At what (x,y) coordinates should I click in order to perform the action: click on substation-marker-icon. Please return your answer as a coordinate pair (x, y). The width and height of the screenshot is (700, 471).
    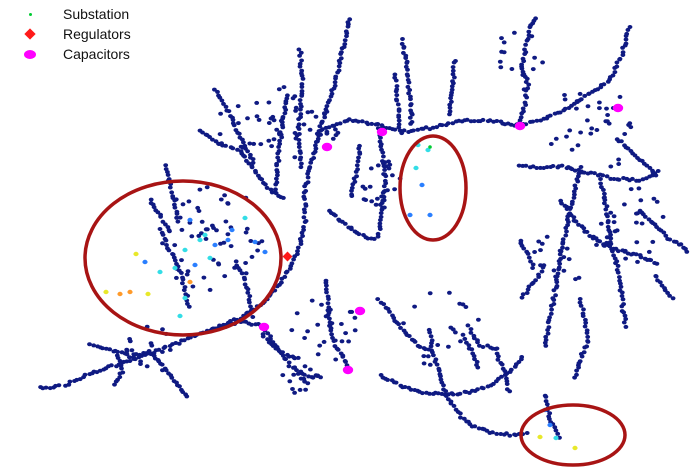
    Looking at the image, I should click on (30, 14).